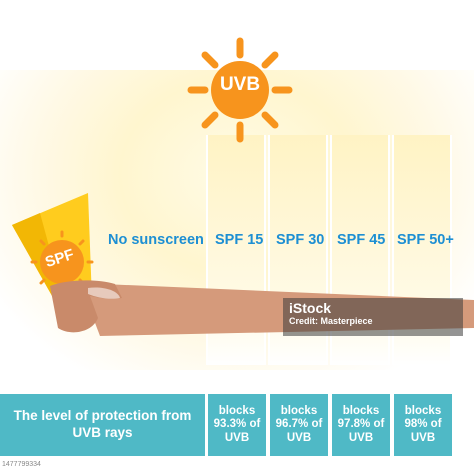 This screenshot has width=474, height=474. I want to click on watermark-brand: iStock, so click(310, 308).